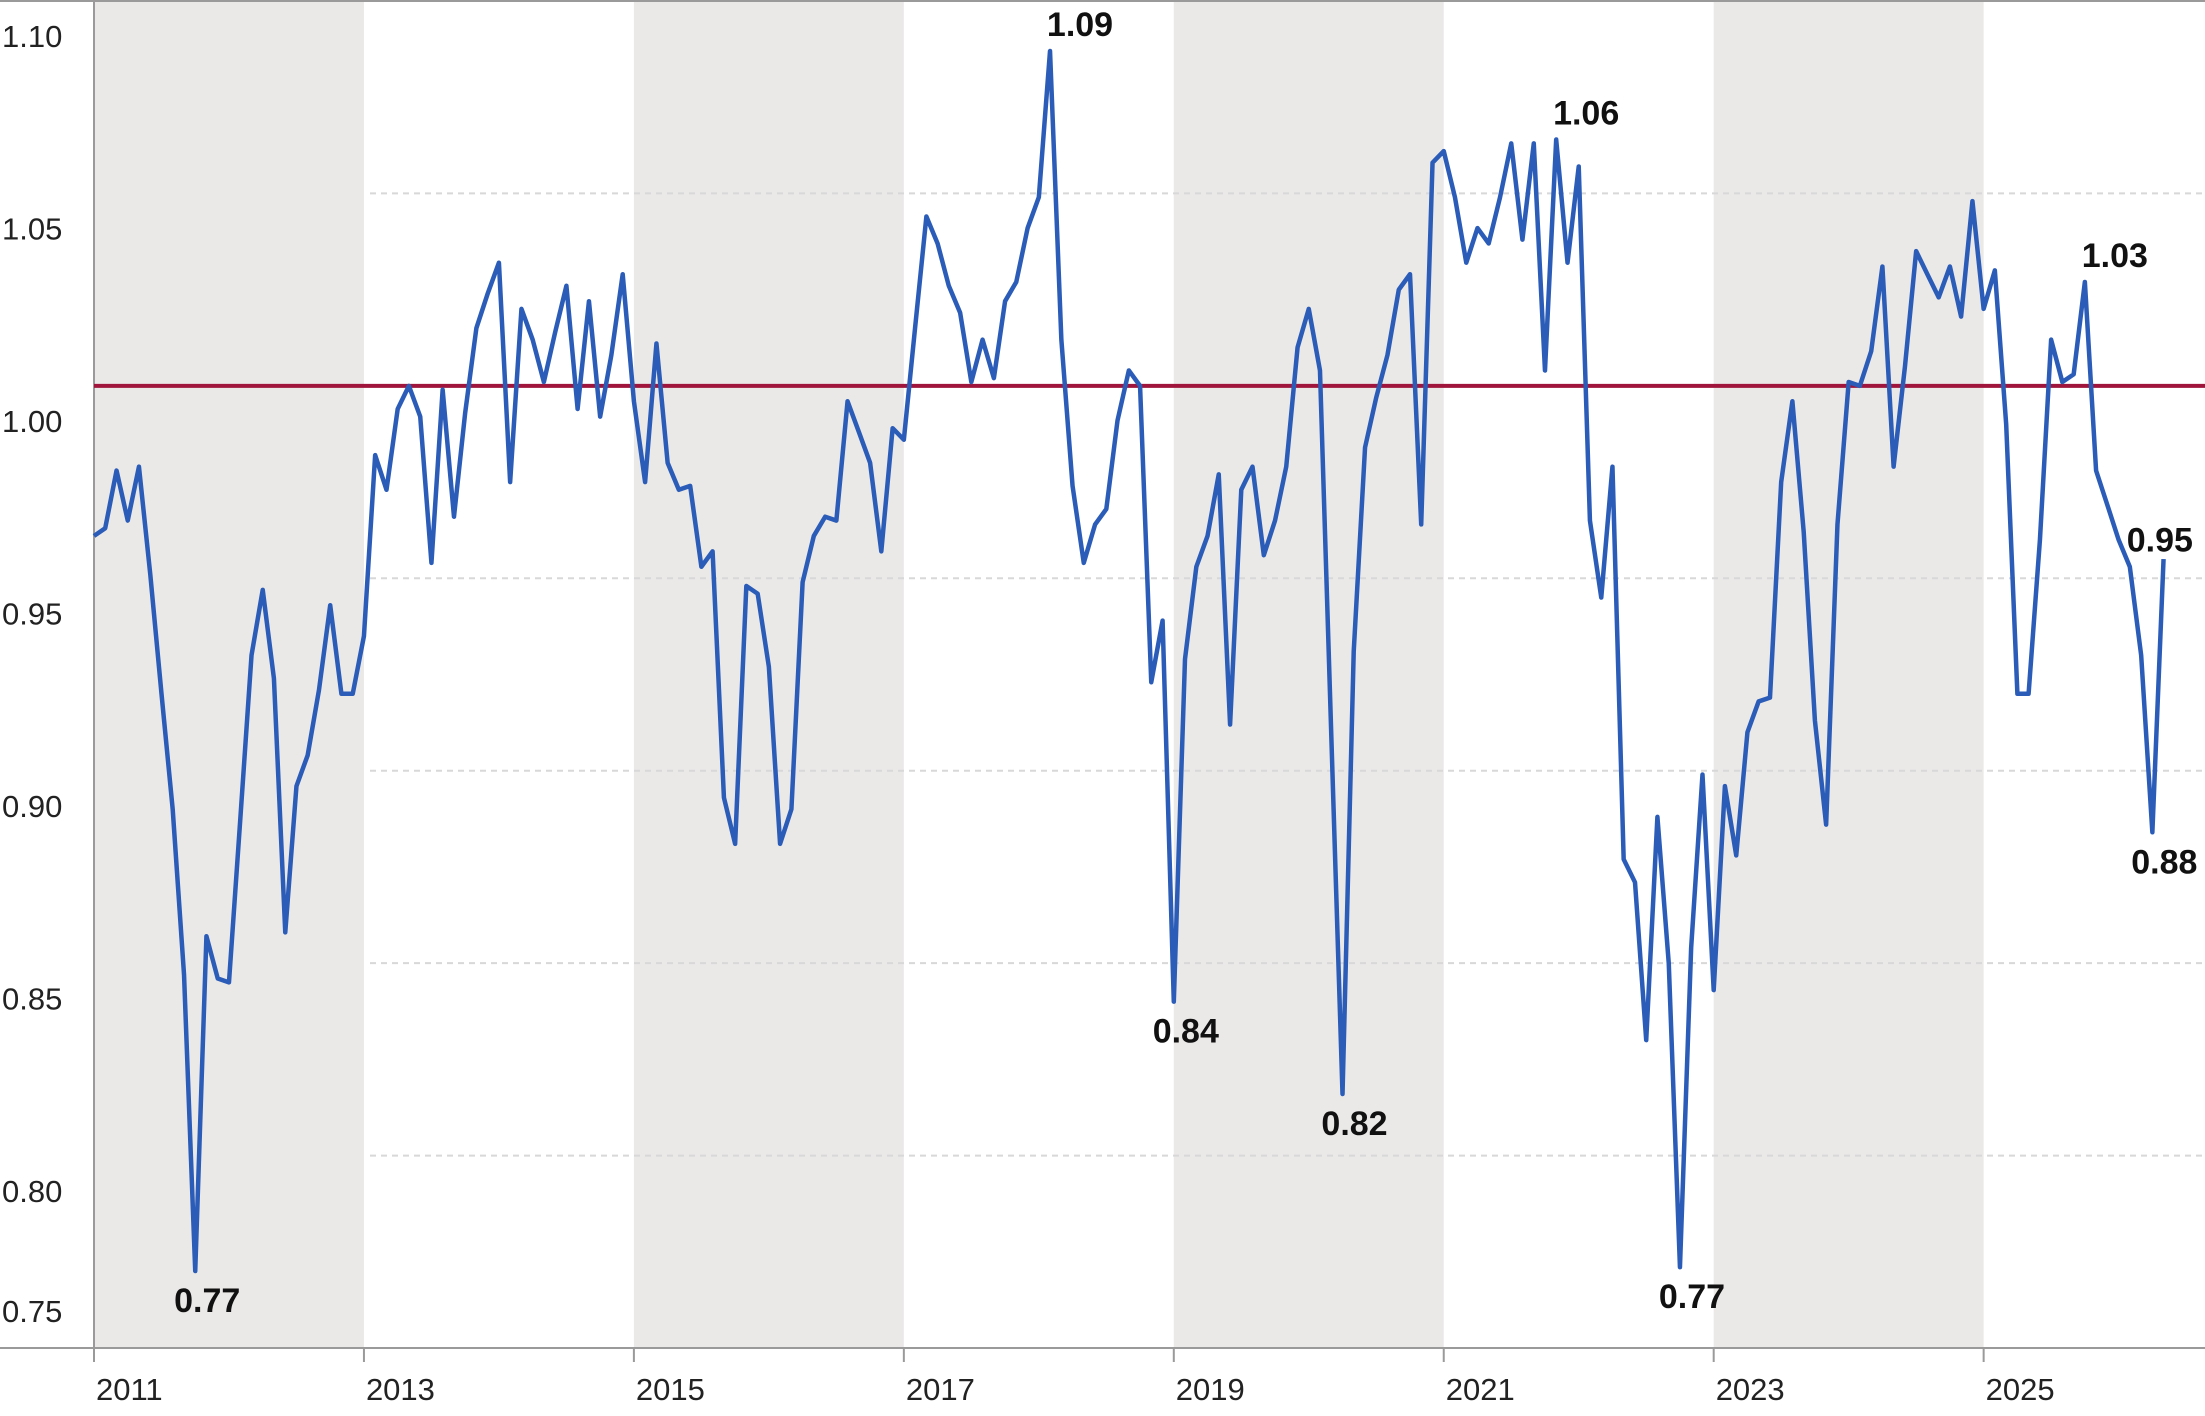 This screenshot has width=2205, height=1416. Describe the element at coordinates (32, 1191) in the screenshot. I see `y-tick-label: 0.80` at that location.